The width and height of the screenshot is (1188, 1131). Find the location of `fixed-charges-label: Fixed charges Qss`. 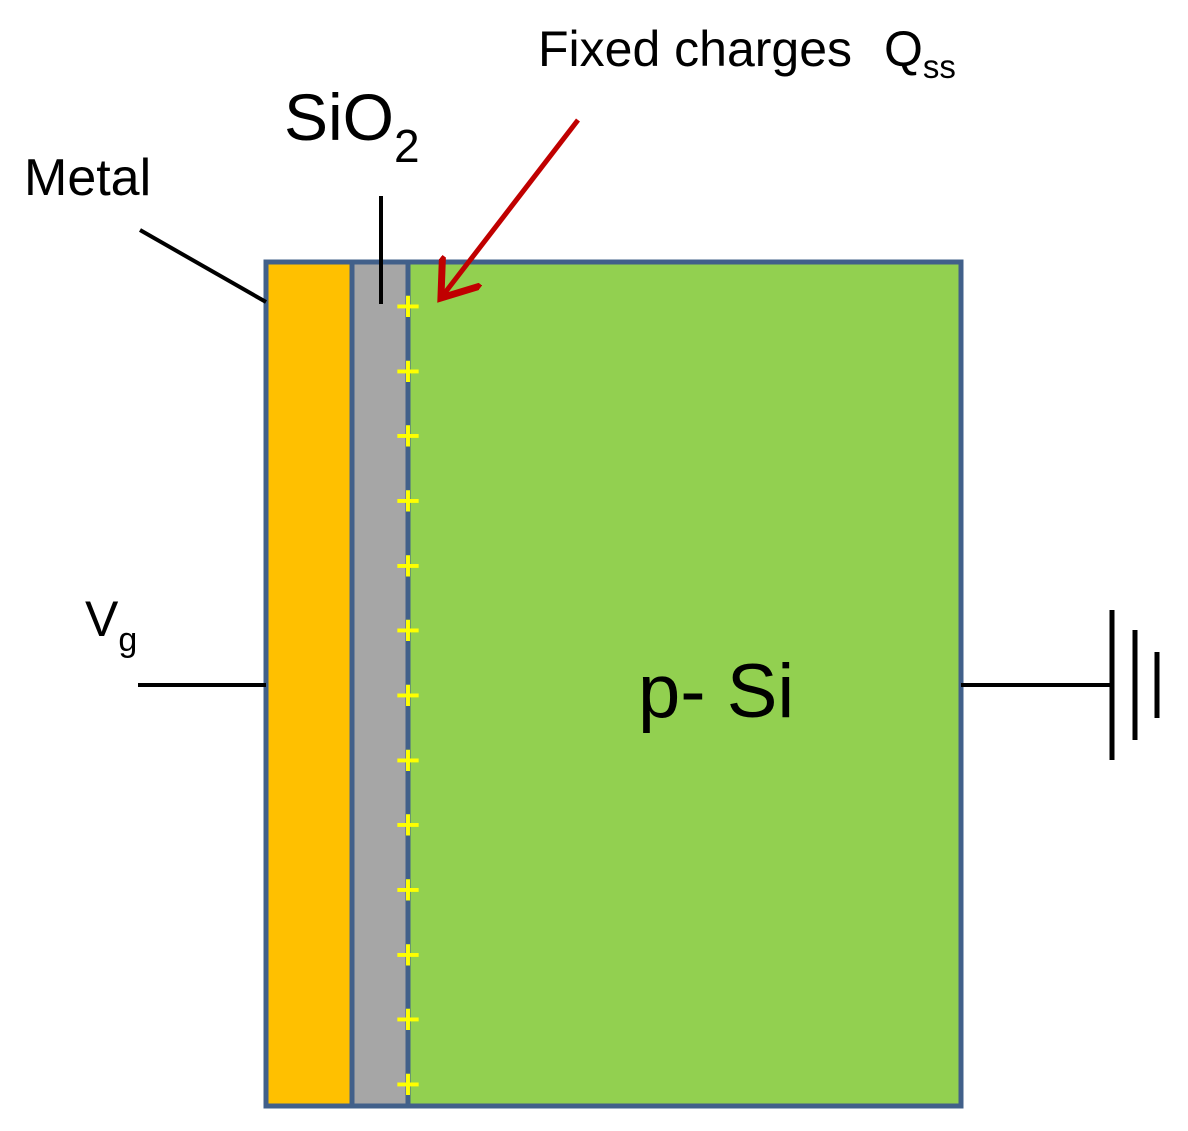

fixed-charges-label: Fixed charges Qss is located at coordinates (747, 53).